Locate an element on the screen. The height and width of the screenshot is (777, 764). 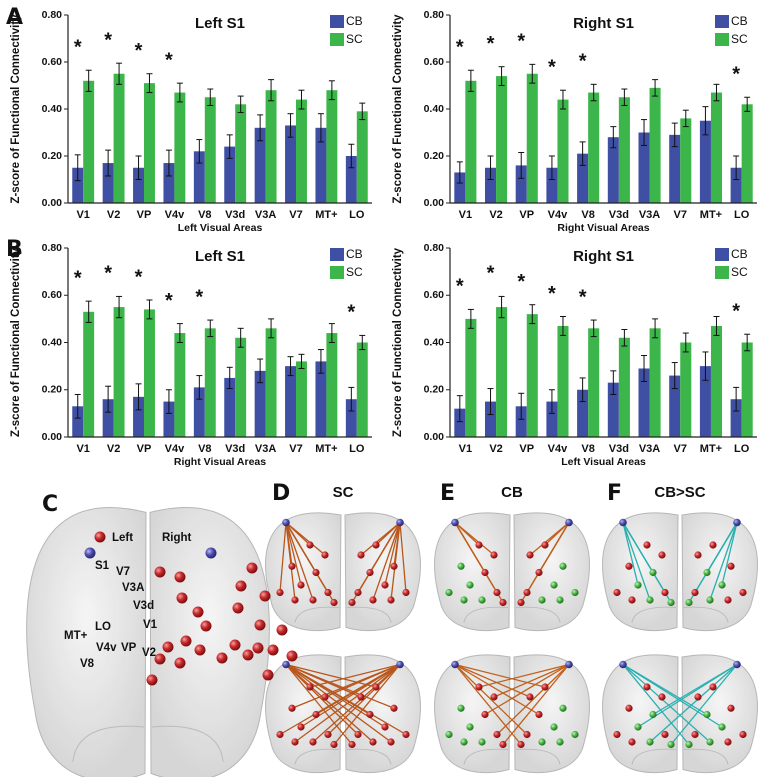
x-tick-label: VP is located at coordinates (526, 449).